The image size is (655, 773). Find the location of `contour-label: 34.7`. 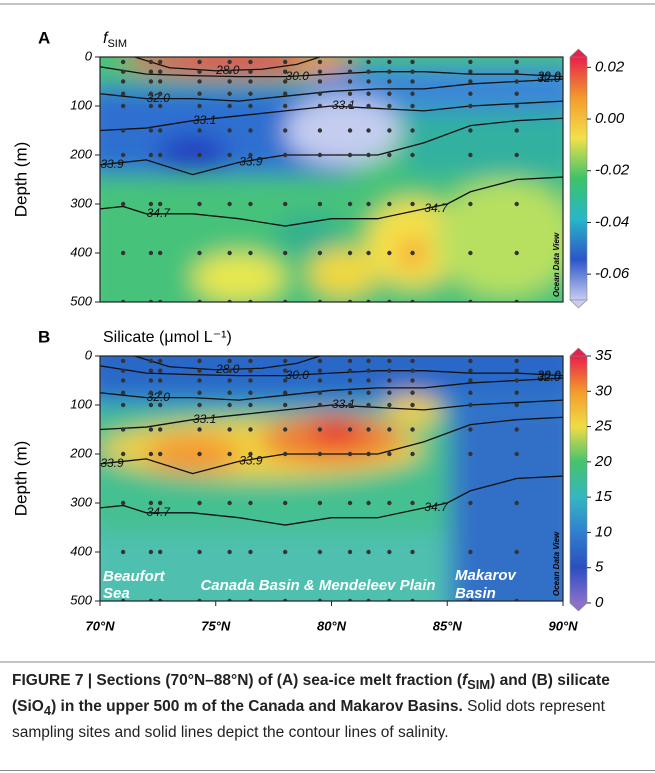

contour-label: 34.7 is located at coordinates (436, 208).